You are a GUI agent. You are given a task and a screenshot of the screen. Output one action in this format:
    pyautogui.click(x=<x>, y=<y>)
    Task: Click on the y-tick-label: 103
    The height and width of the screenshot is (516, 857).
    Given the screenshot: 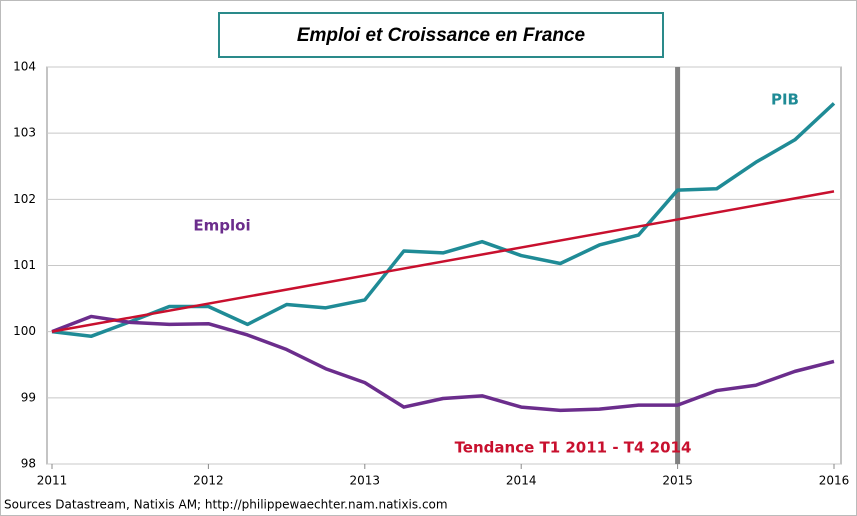 What is the action you would take?
    pyautogui.click(x=24, y=133)
    